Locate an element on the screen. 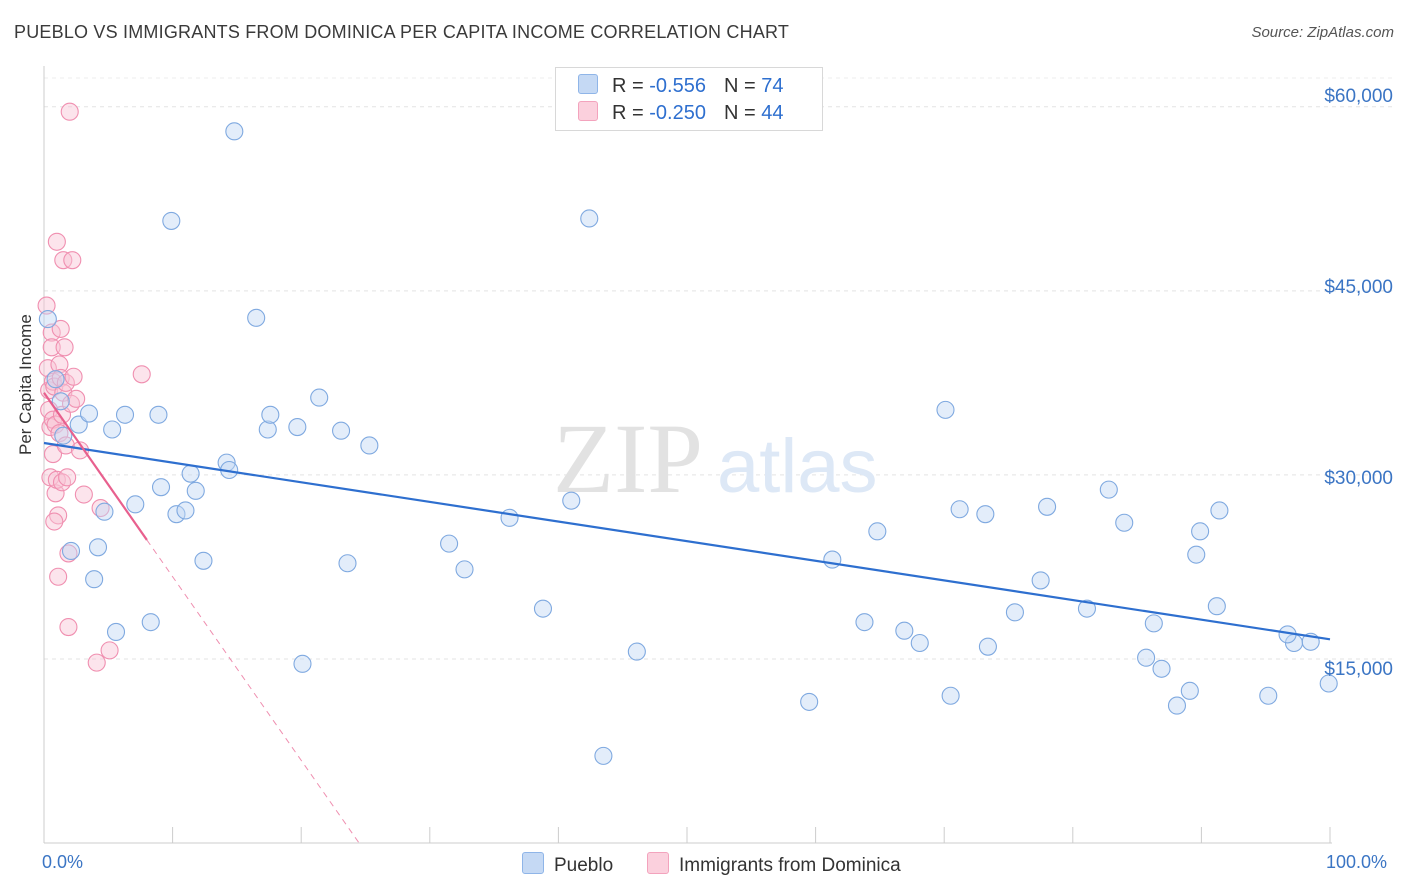 This screenshot has height=892, width=1406. dominica-legend-swatch is located at coordinates (658, 863).